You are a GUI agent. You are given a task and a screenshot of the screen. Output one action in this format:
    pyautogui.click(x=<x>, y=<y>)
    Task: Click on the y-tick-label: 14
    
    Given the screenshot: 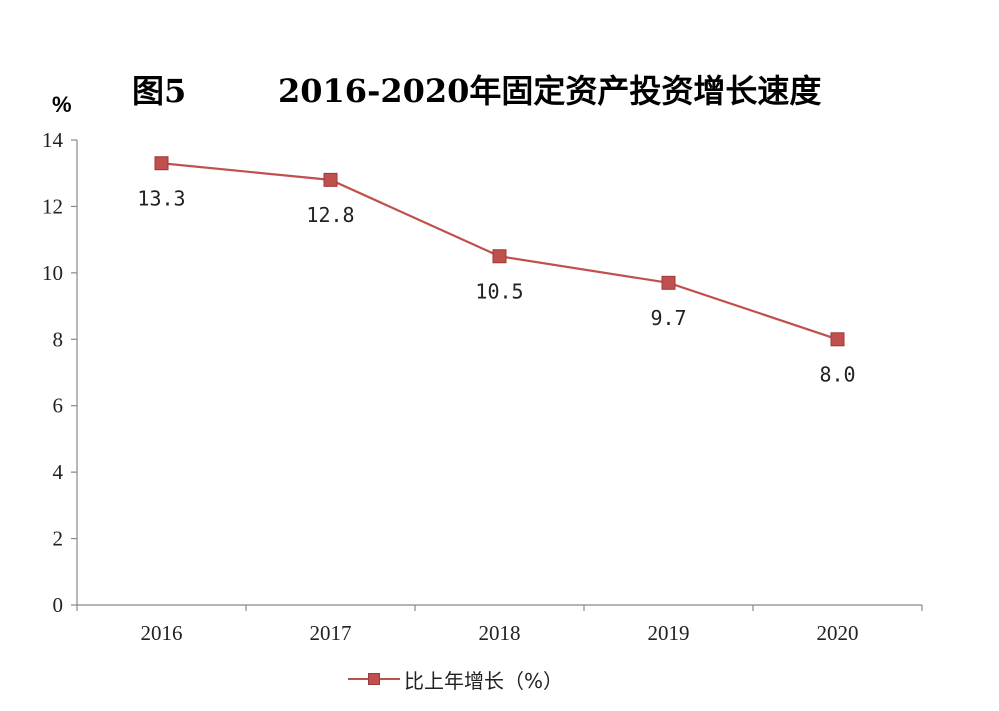 What is the action you would take?
    pyautogui.click(x=53, y=140)
    